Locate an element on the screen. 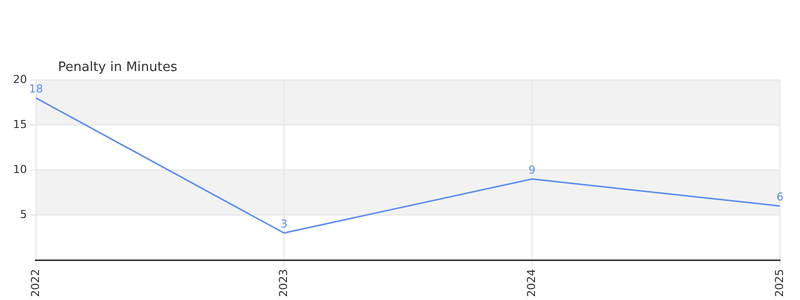 Image resolution: width=800 pixels, height=300 pixels. y-tick-label: 20 is located at coordinates (19, 79).